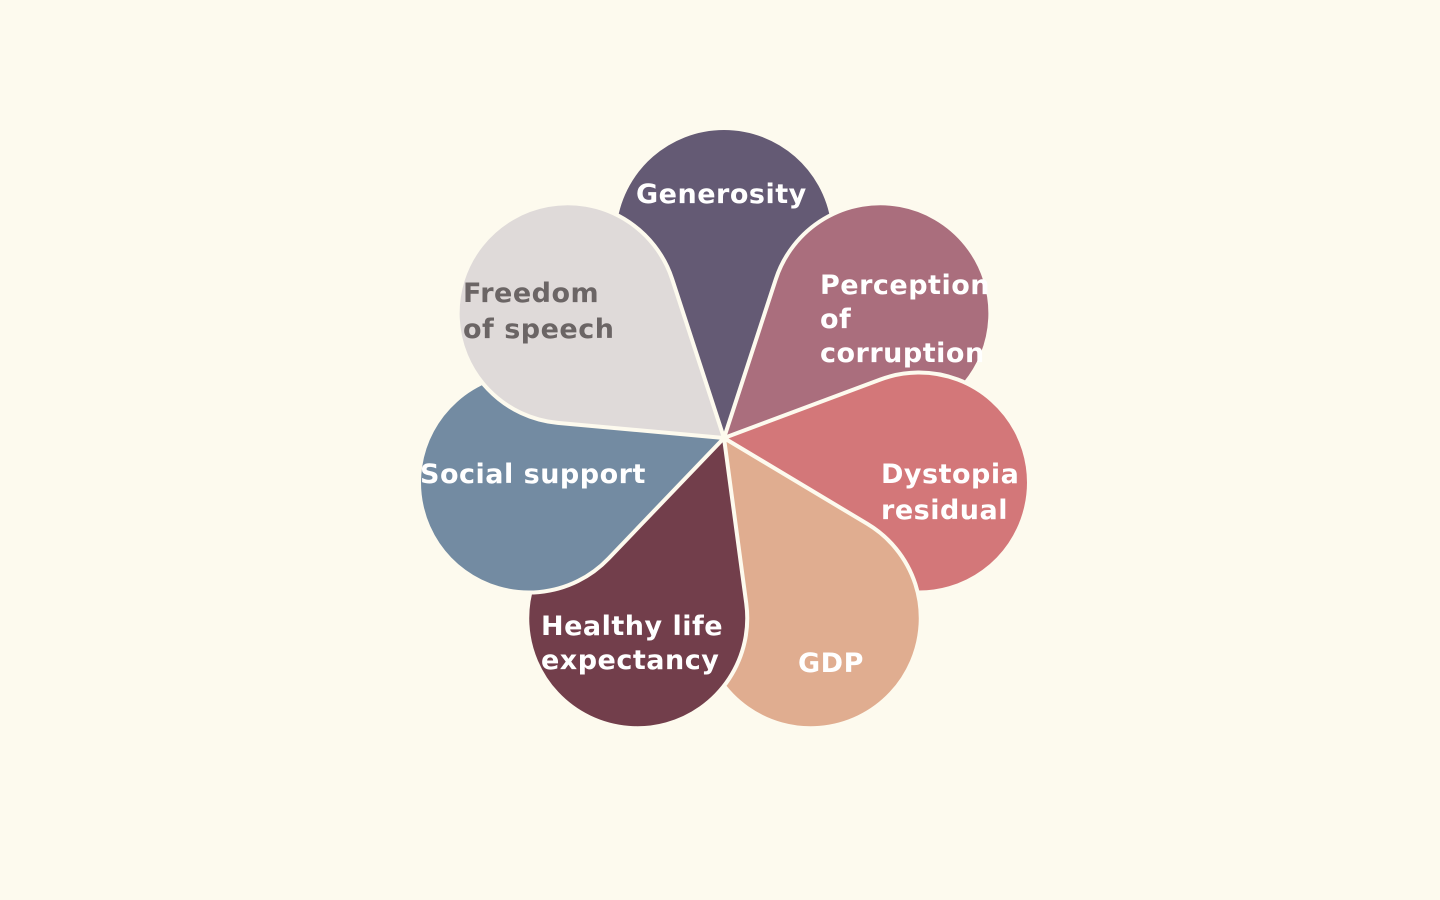  Describe the element at coordinates (905, 285) in the screenshot. I see `petal-label-line: Perception` at that location.